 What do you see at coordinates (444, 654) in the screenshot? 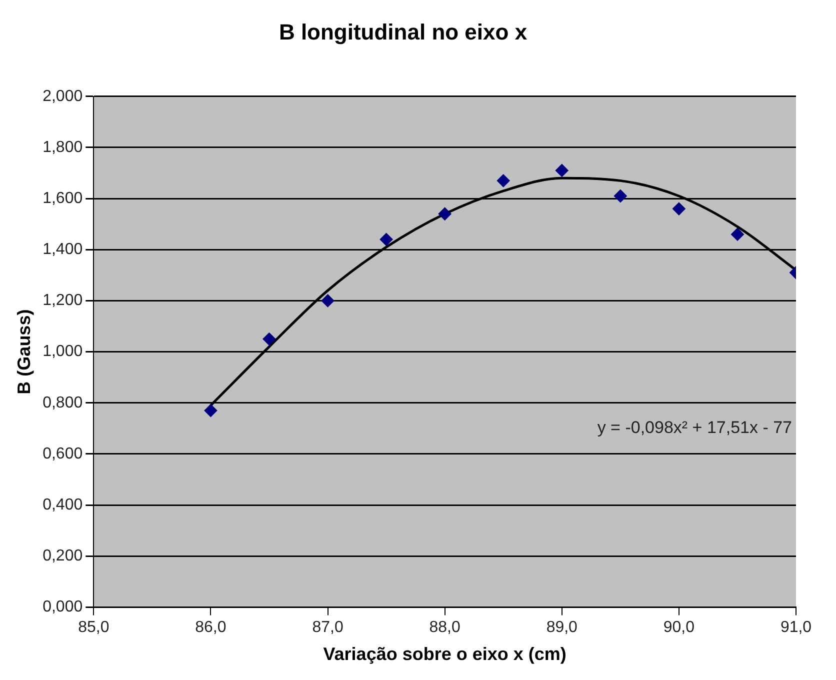
I see `x-axis-title: Variação sobre o eixo x (cm)` at bounding box center [444, 654].